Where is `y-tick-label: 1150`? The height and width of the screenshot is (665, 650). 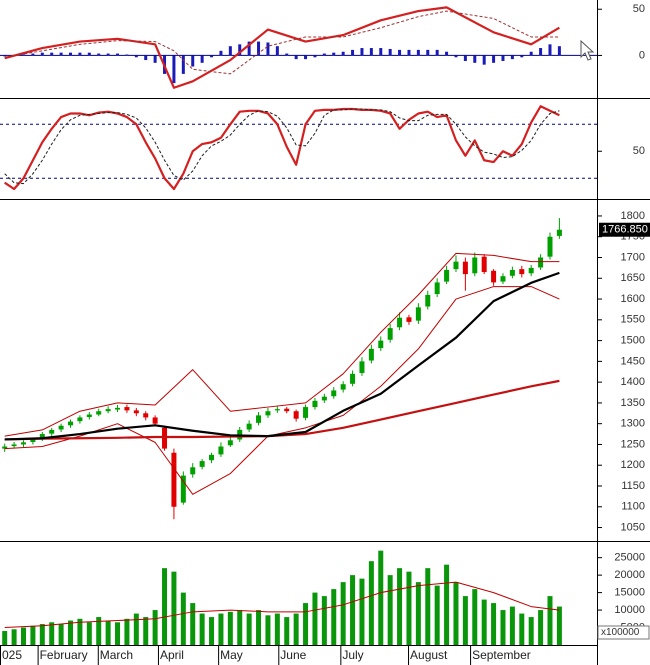 y-tick-label: 1150 is located at coordinates (633, 486).